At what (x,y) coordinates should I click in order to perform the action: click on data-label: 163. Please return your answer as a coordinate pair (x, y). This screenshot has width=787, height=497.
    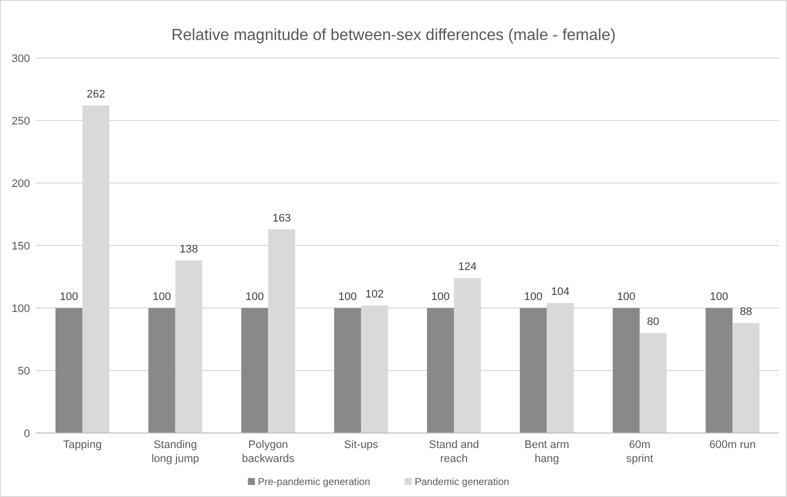
    Looking at the image, I should click on (281, 218).